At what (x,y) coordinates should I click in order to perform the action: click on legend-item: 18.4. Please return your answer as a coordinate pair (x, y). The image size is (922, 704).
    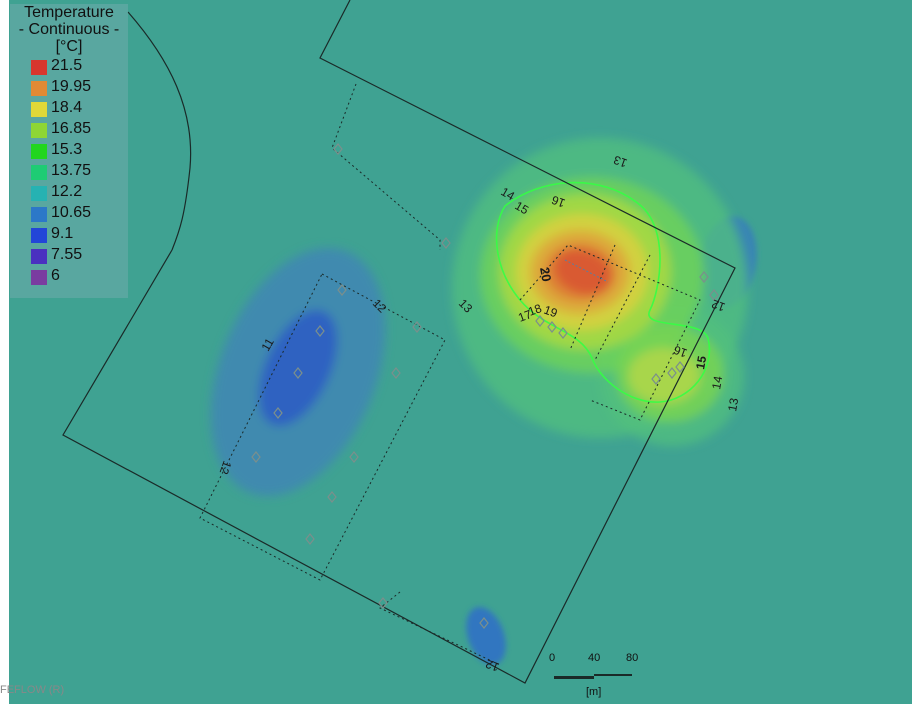
    Looking at the image, I should click on (69, 108).